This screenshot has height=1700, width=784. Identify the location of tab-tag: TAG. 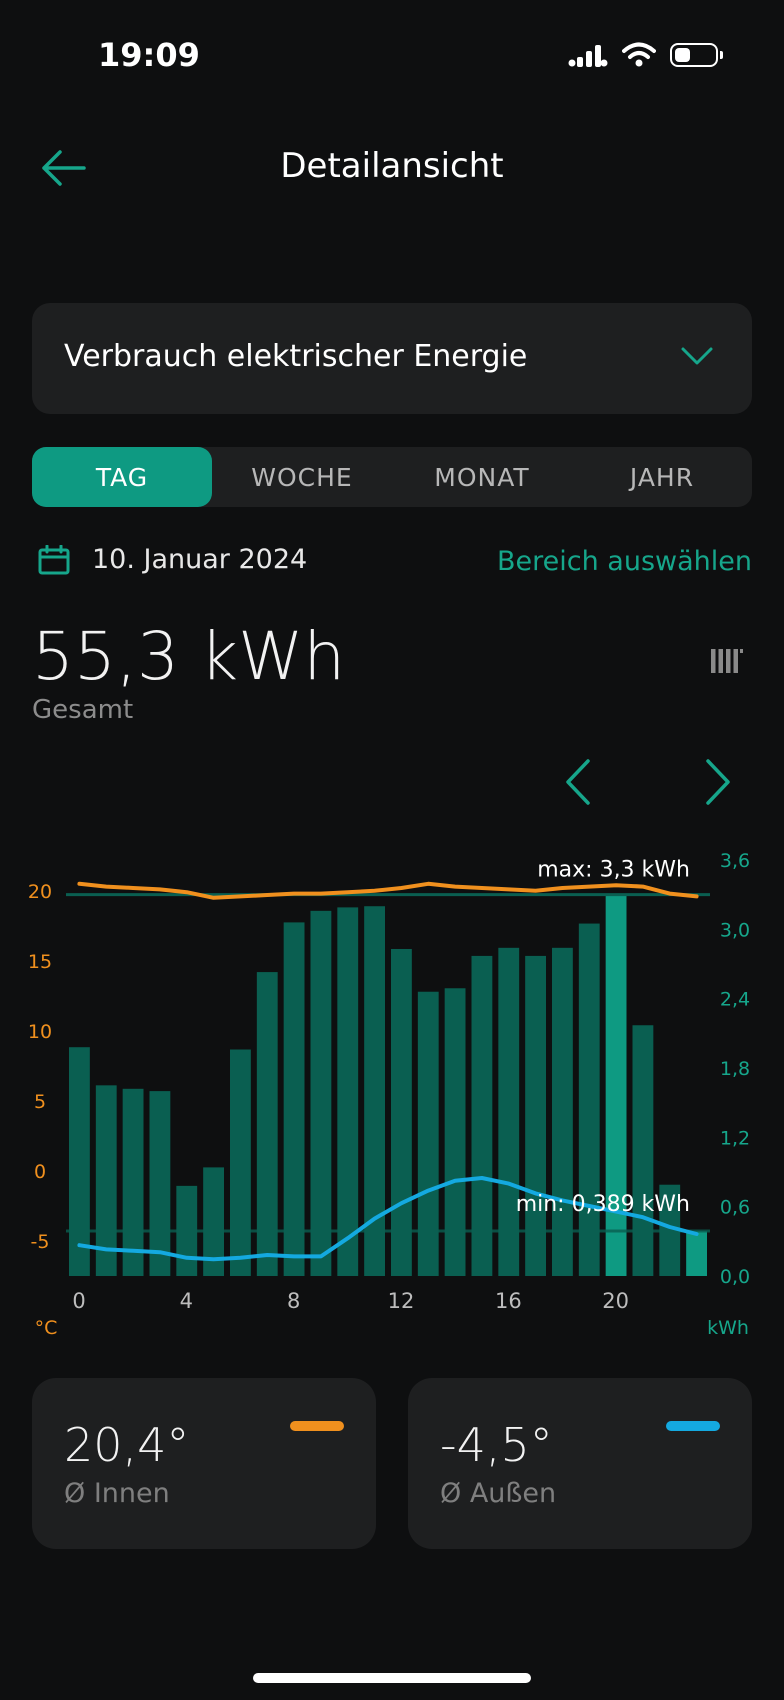
(122, 477).